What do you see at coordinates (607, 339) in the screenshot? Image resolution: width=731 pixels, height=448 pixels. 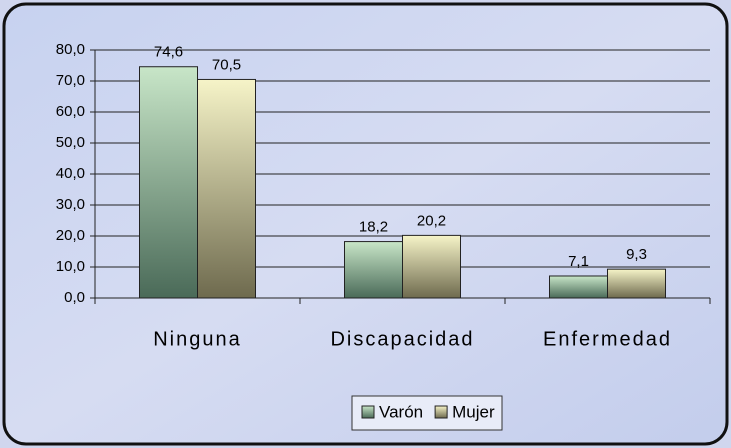 I see `x-tick-label: Enfermedad` at bounding box center [607, 339].